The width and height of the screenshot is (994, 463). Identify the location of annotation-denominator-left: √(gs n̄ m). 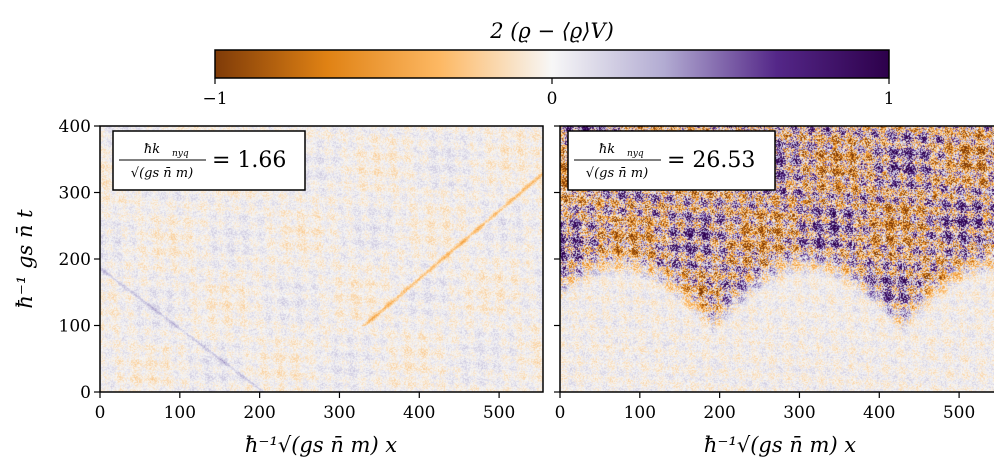
(162, 173).